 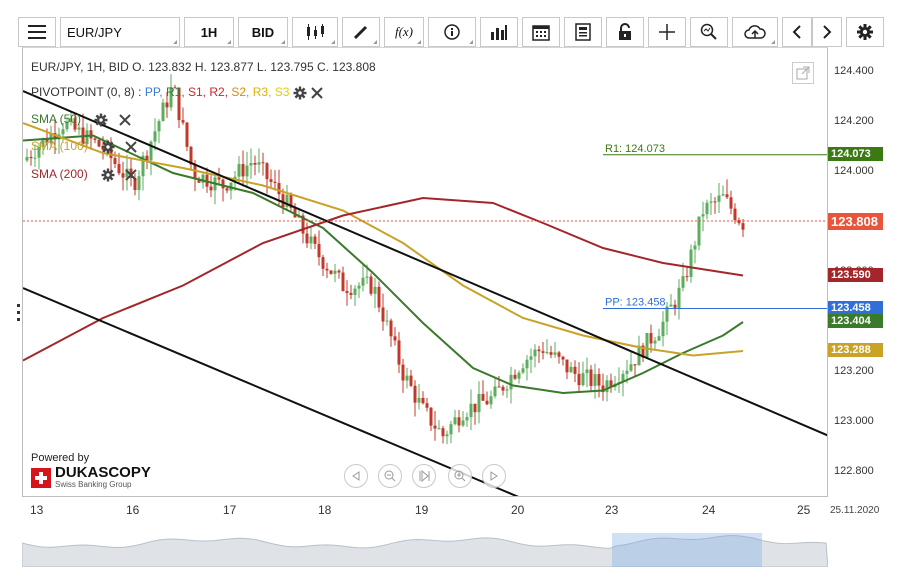 I want to click on symbol-label: EUR/JPY, so click(x=94, y=32).